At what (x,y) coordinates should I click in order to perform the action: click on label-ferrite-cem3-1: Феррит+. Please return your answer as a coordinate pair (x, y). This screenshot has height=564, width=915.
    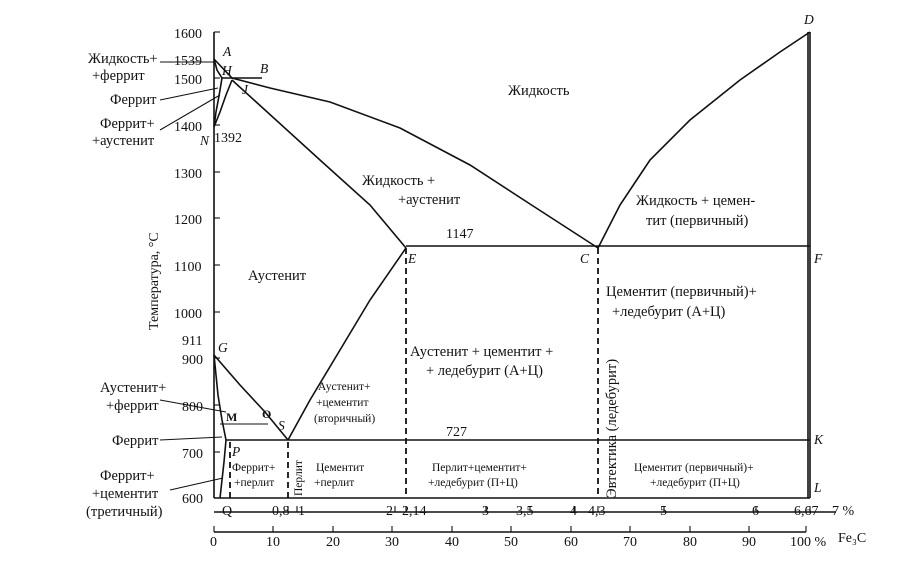
    Looking at the image, I should click on (127, 476).